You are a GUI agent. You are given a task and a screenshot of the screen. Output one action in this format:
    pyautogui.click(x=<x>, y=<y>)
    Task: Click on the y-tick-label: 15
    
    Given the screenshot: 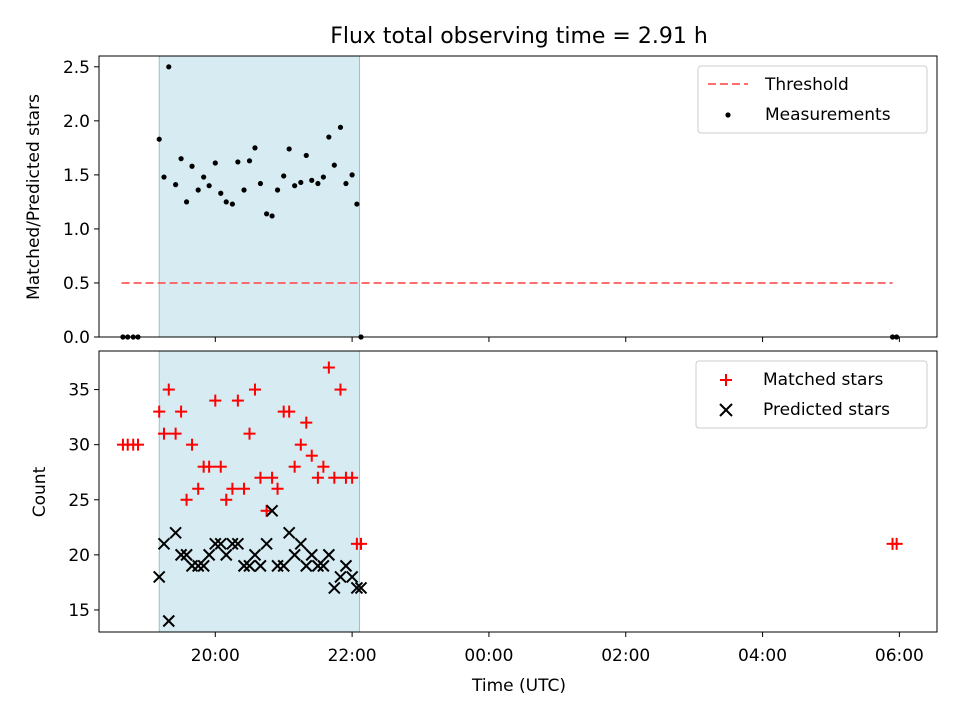 What is the action you would take?
    pyautogui.click(x=79, y=611)
    